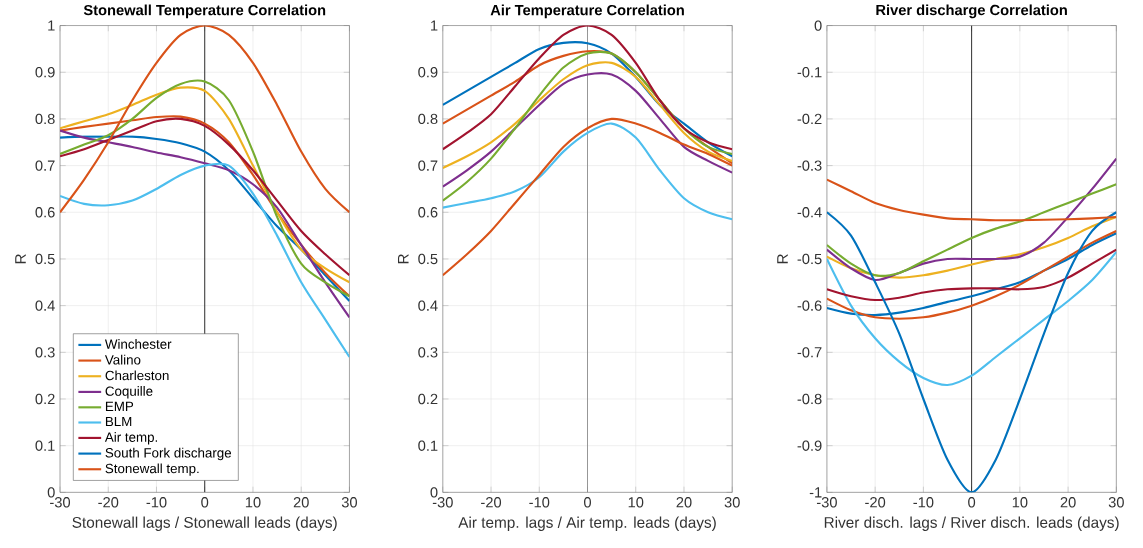  I want to click on legend-label: EMP, so click(119, 406).